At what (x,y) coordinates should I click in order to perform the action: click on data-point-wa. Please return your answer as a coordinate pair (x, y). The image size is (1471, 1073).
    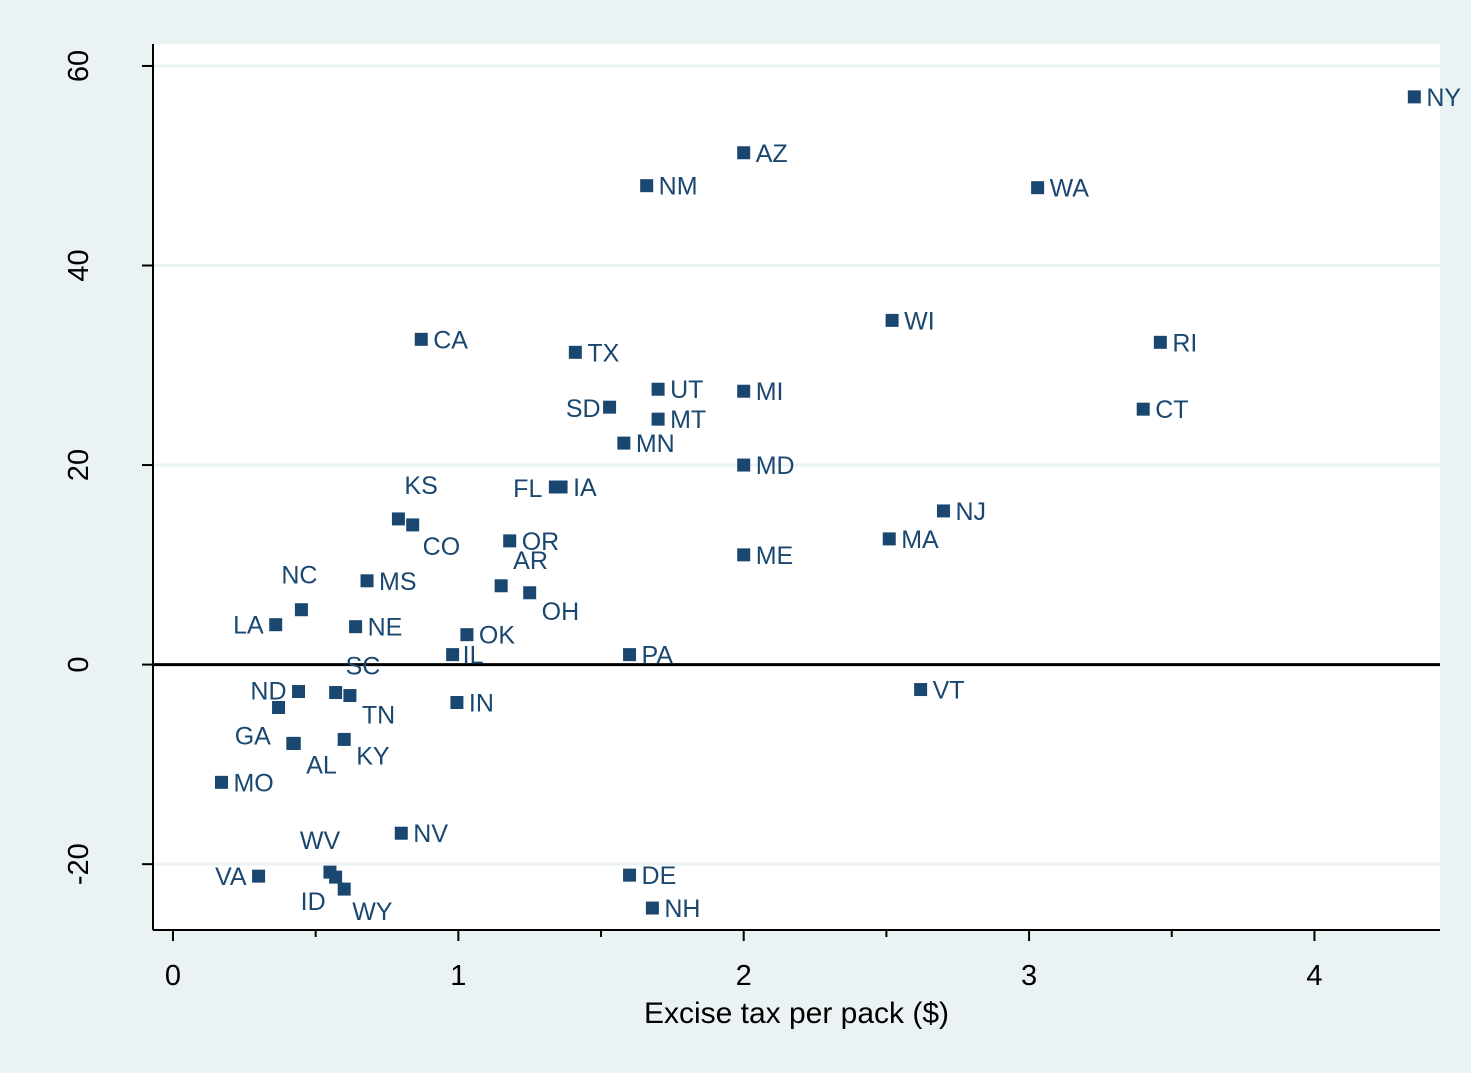
    Looking at the image, I should click on (1038, 188).